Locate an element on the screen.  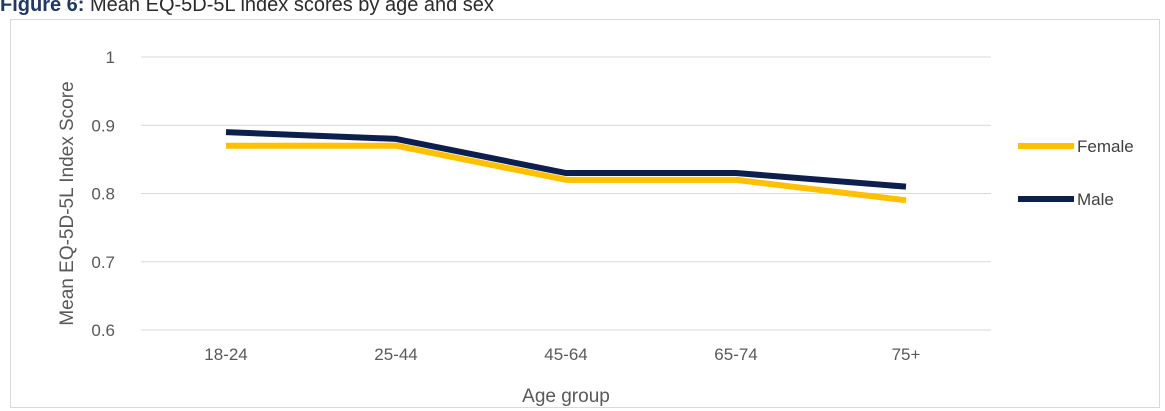
y-axis-ticks: 0.6 0.7 0.8 0.9 1 is located at coordinates (103, 194).